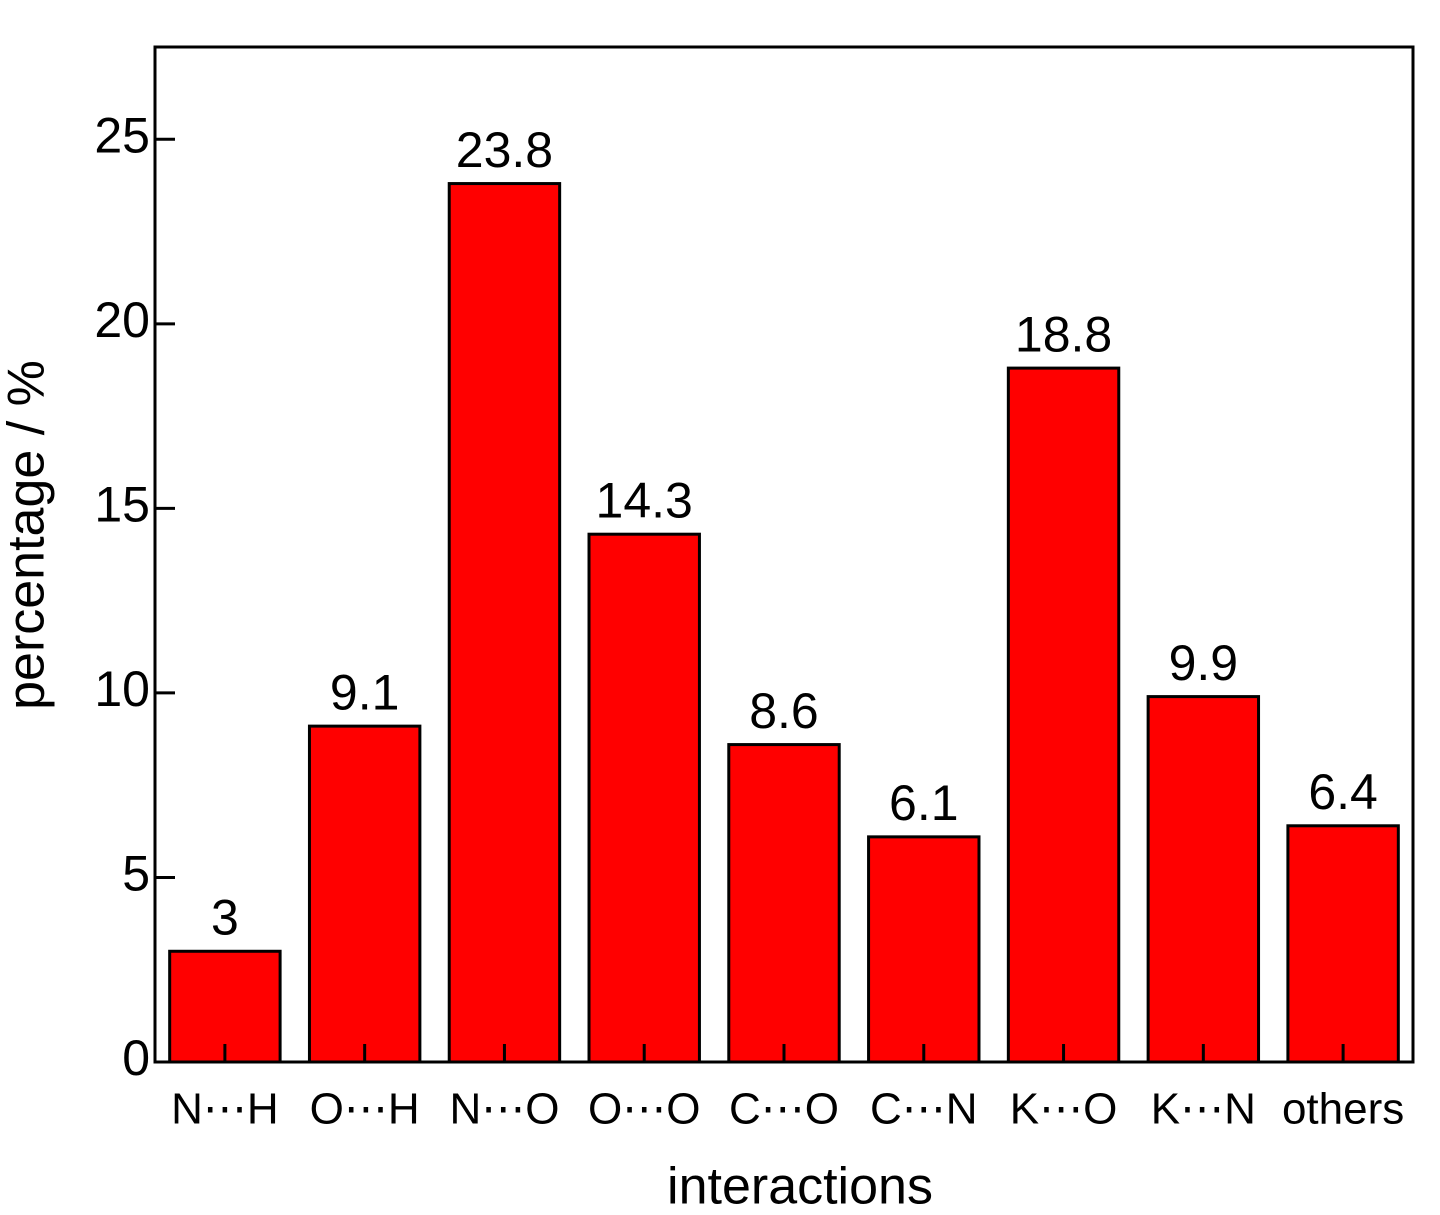 This screenshot has height=1215, width=1440. Describe the element at coordinates (28, 535) in the screenshot. I see `y-axis-title: percentage / %` at that location.